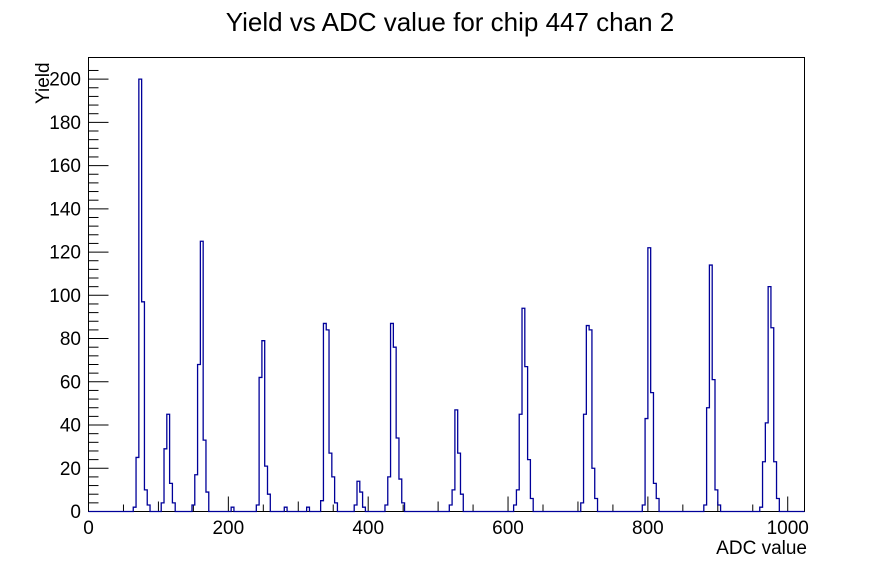 The width and height of the screenshot is (896, 577). Describe the element at coordinates (65, 209) in the screenshot. I see `y-tick-label: 140` at that location.